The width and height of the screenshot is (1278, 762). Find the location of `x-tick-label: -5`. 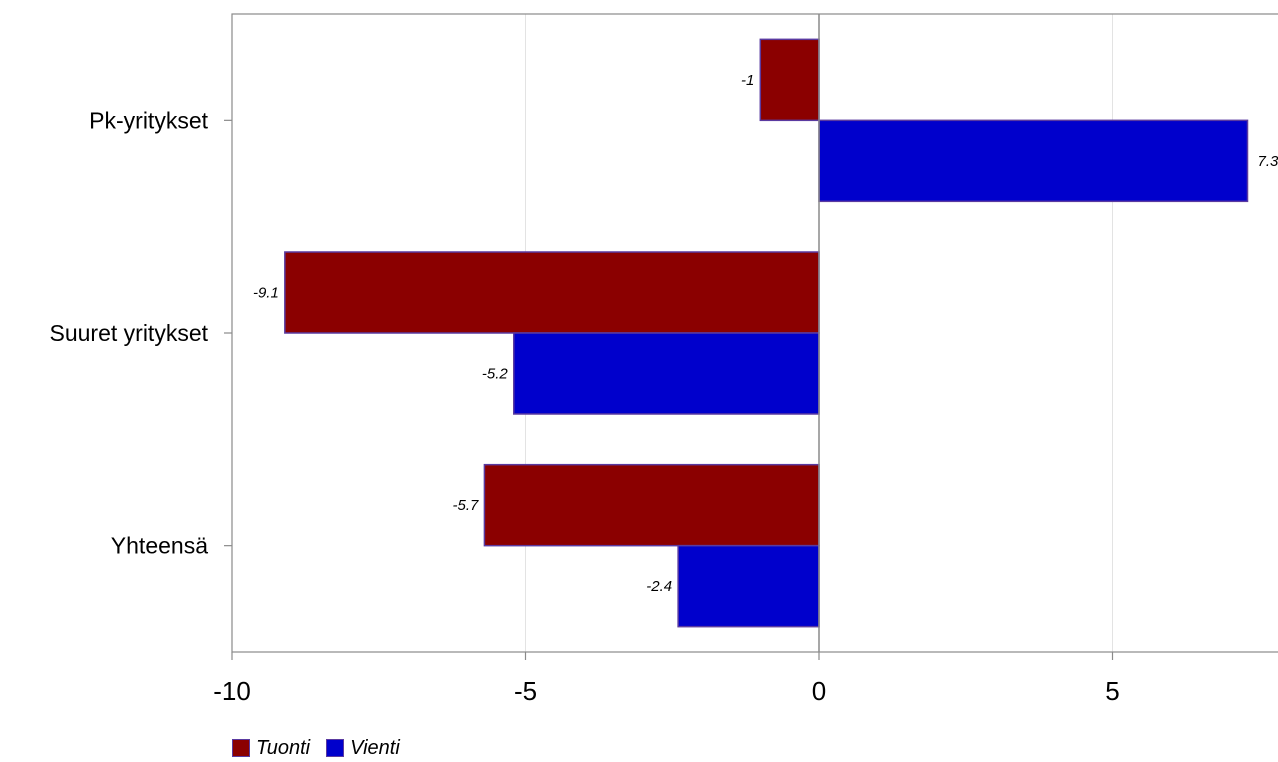

x-tick-label: -5 is located at coordinates (525, 691).